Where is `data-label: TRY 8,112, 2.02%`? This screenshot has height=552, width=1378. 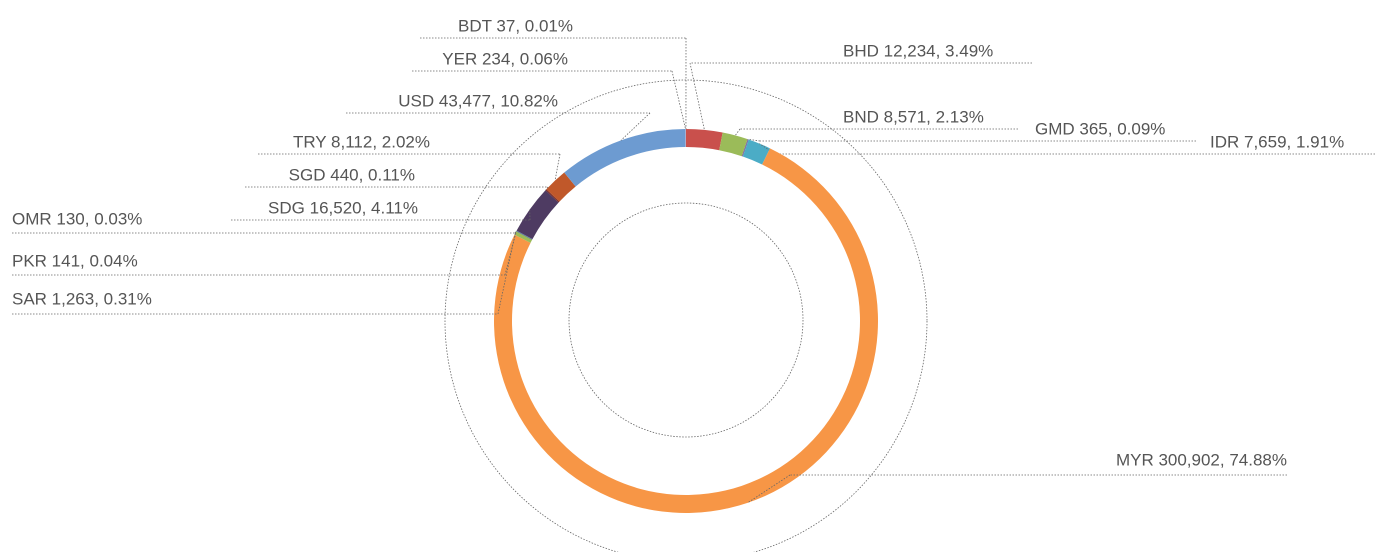 data-label: TRY 8,112, 2.02% is located at coordinates (361, 141).